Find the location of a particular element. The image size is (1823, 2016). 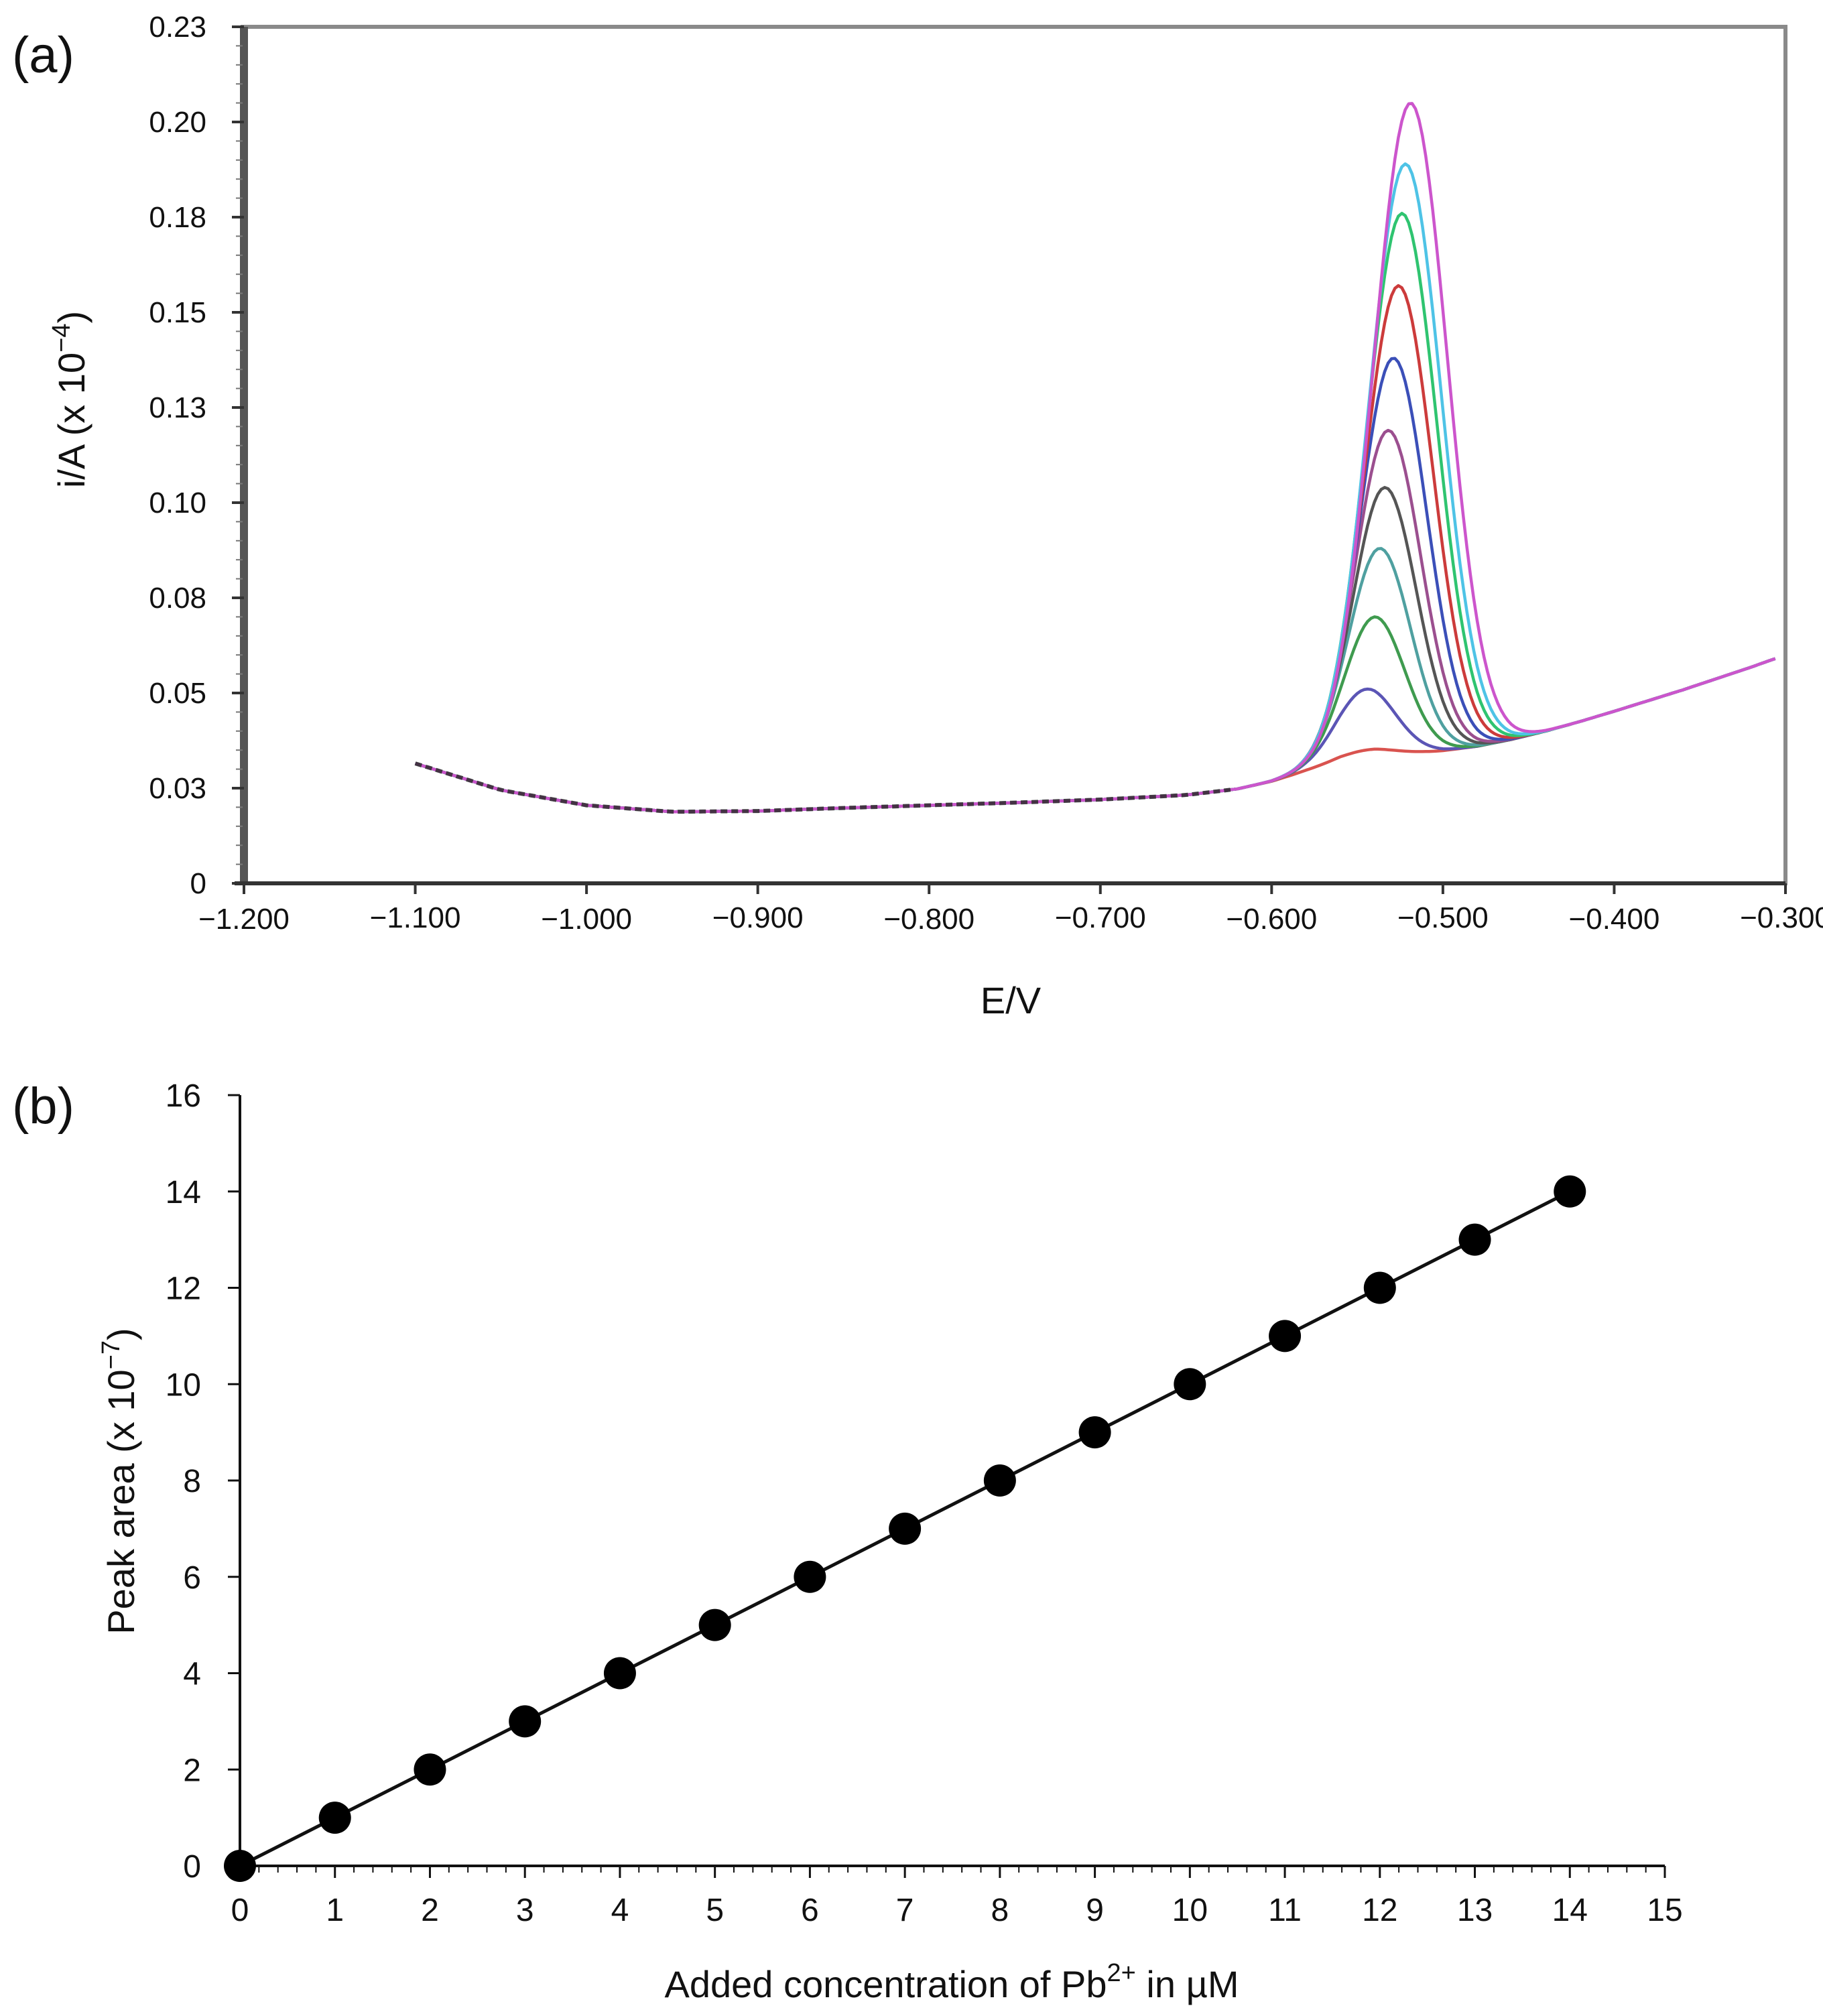

panel-b-y-tick-label: 10 is located at coordinates (183, 1385).